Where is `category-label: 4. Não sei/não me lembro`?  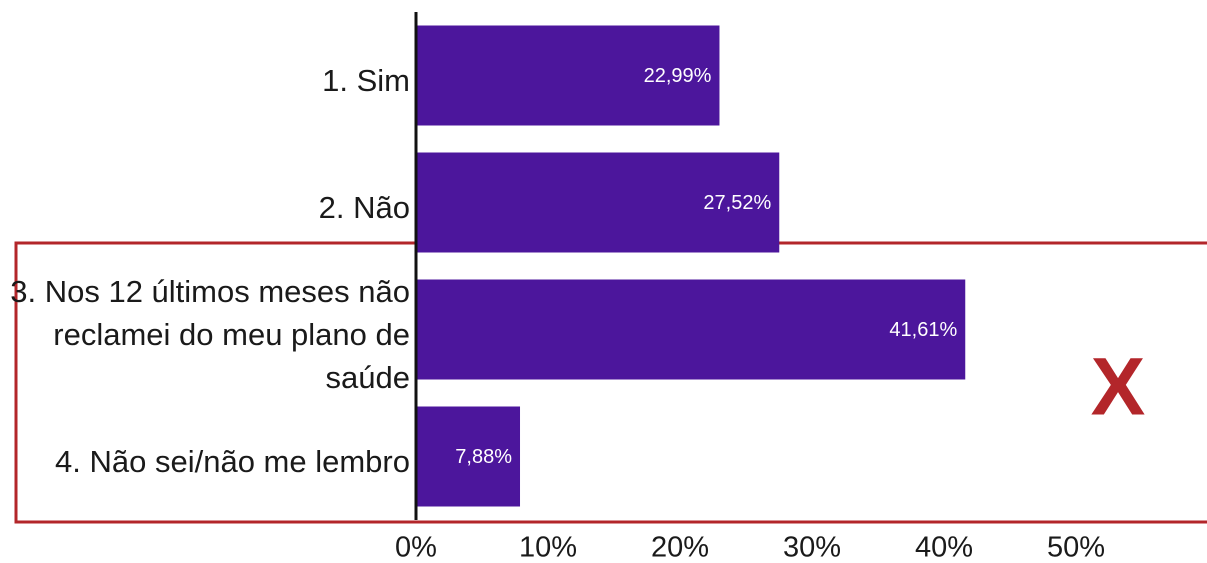 category-label: 4. Não sei/não me lembro is located at coordinates (232, 461).